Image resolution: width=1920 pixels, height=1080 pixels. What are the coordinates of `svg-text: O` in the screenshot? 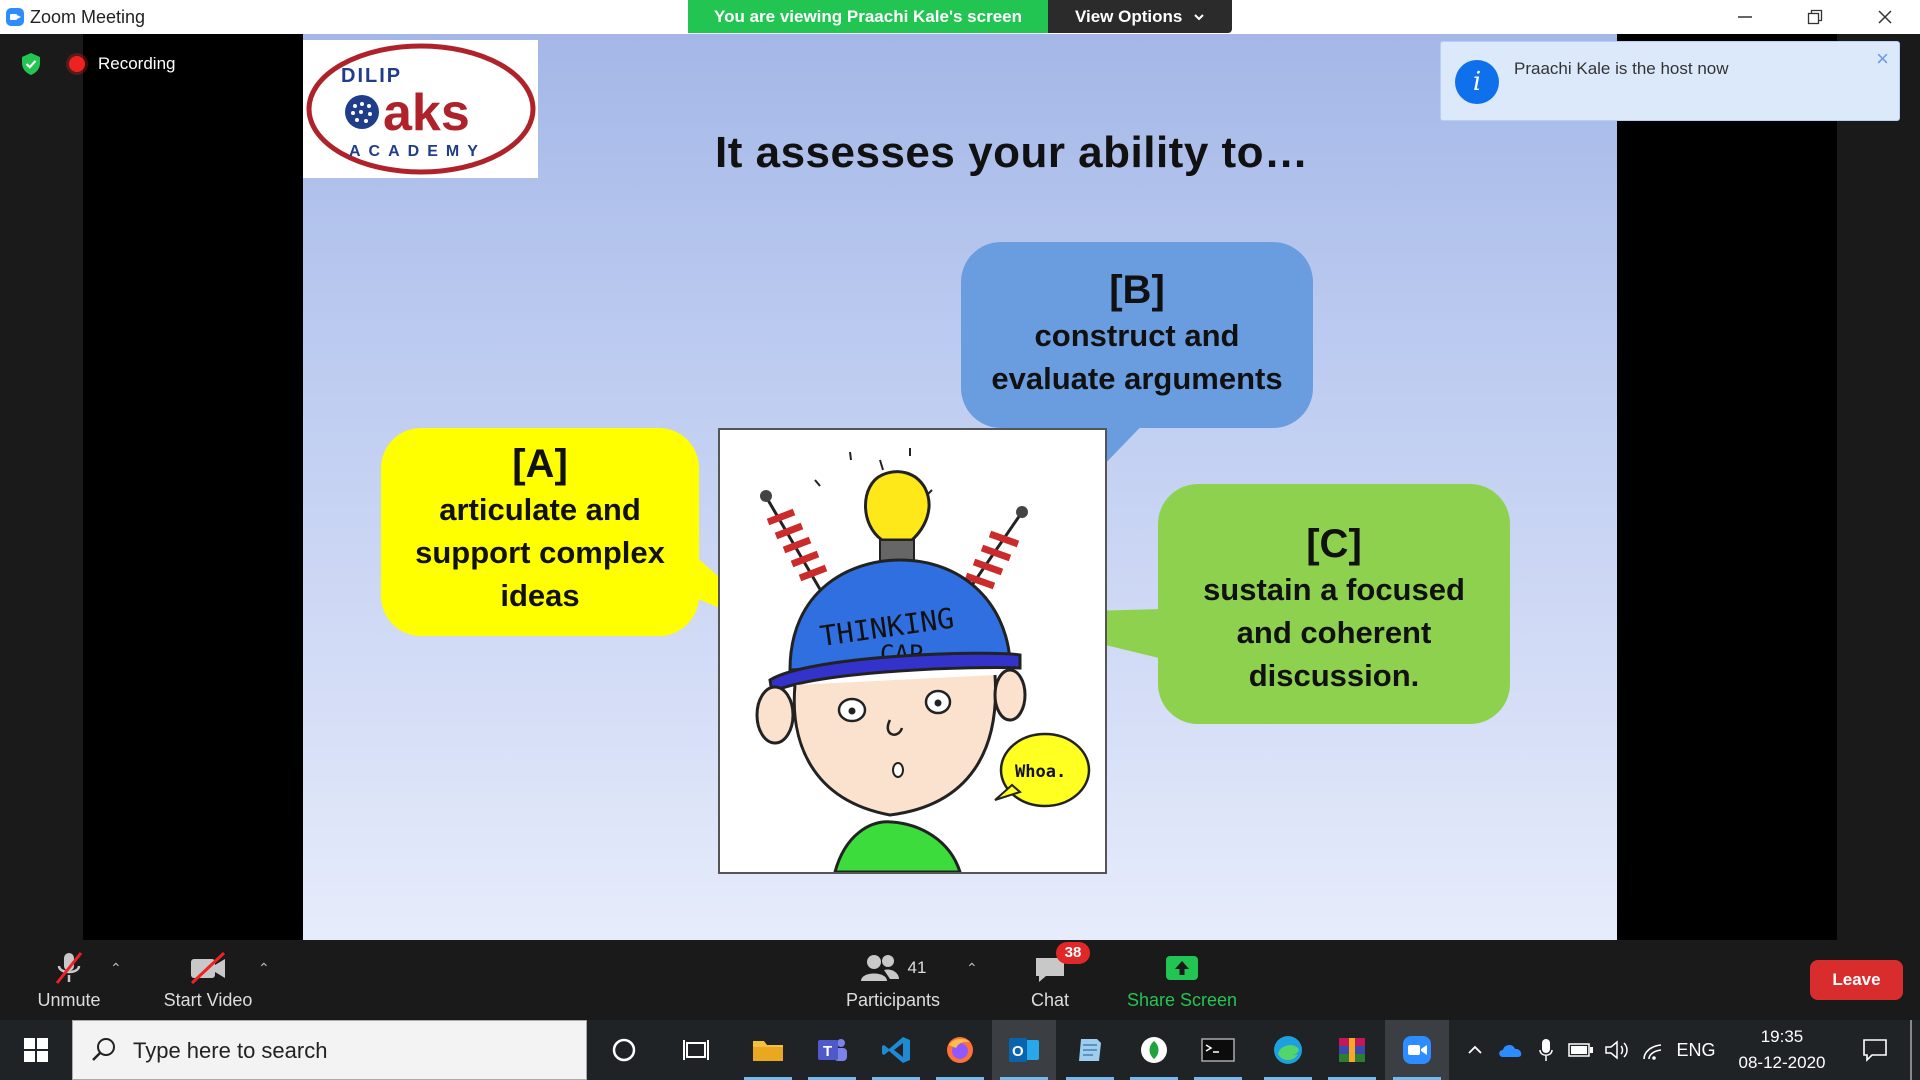 It's located at (1018, 1051).